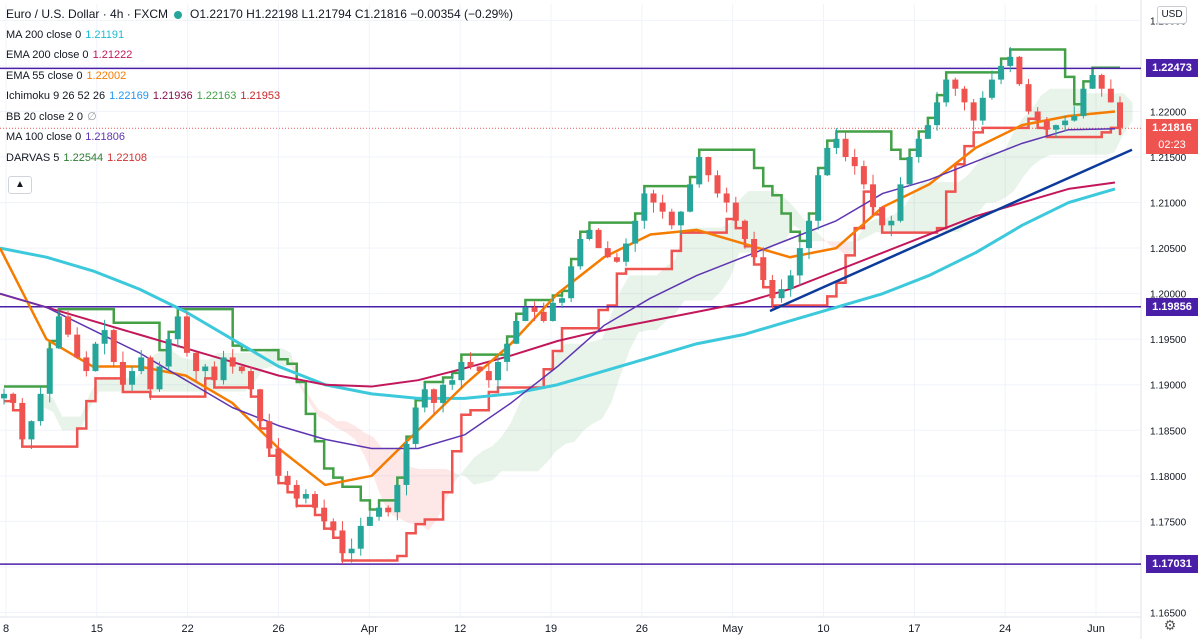  I want to click on x-tick-label: 19, so click(551, 629).